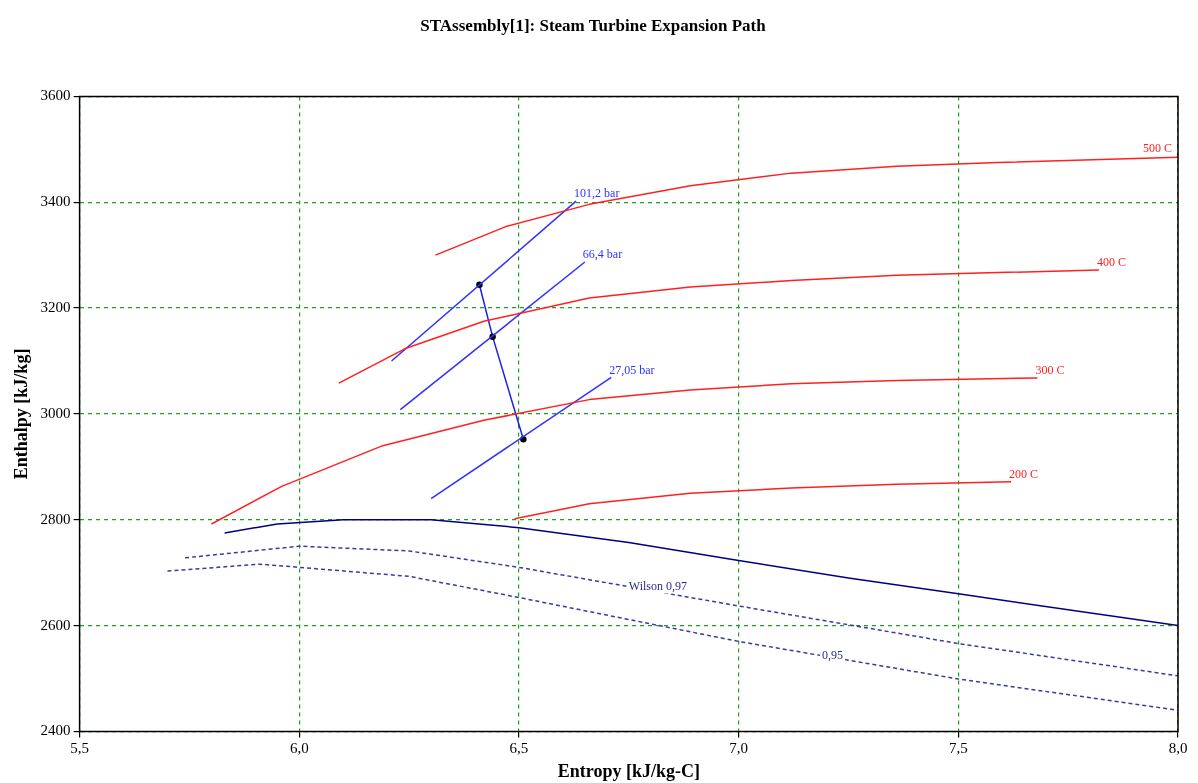  What do you see at coordinates (55, 412) in the screenshot?
I see `y-tick-label: 3000` at bounding box center [55, 412].